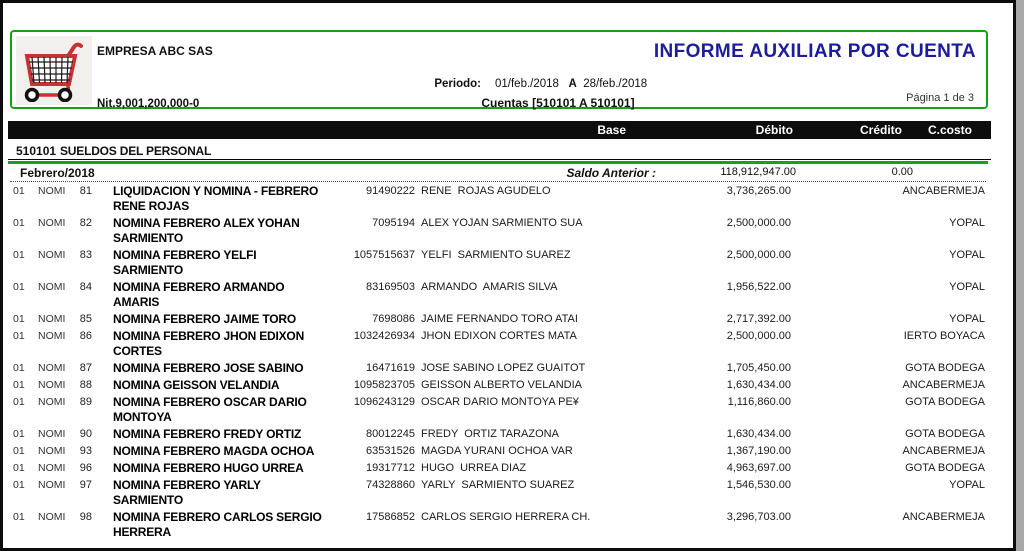  Describe the element at coordinates (758, 468) in the screenshot. I see `row-debito: 4,963,697.00` at that location.